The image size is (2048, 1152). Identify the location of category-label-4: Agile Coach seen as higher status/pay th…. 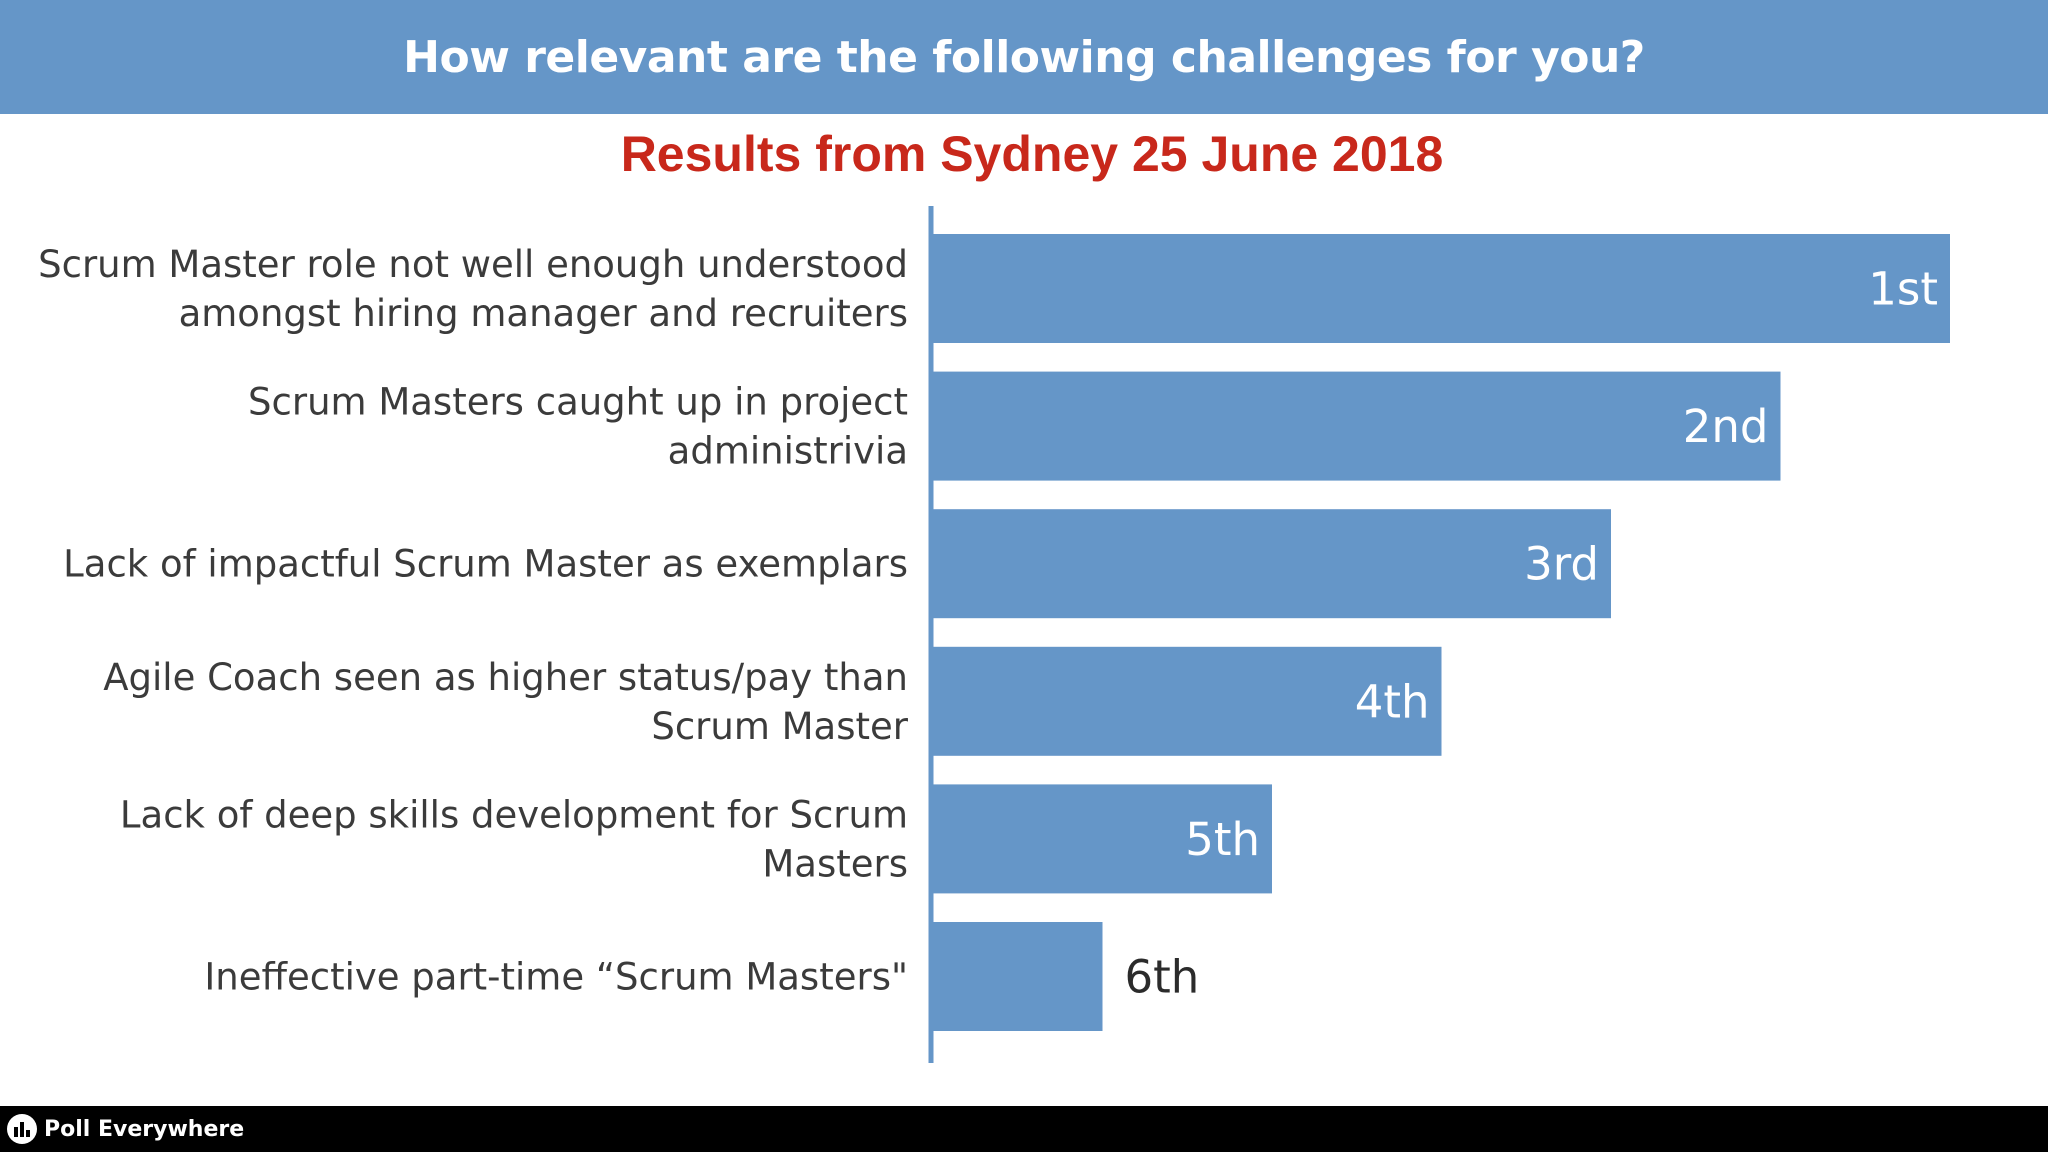
(506, 702).